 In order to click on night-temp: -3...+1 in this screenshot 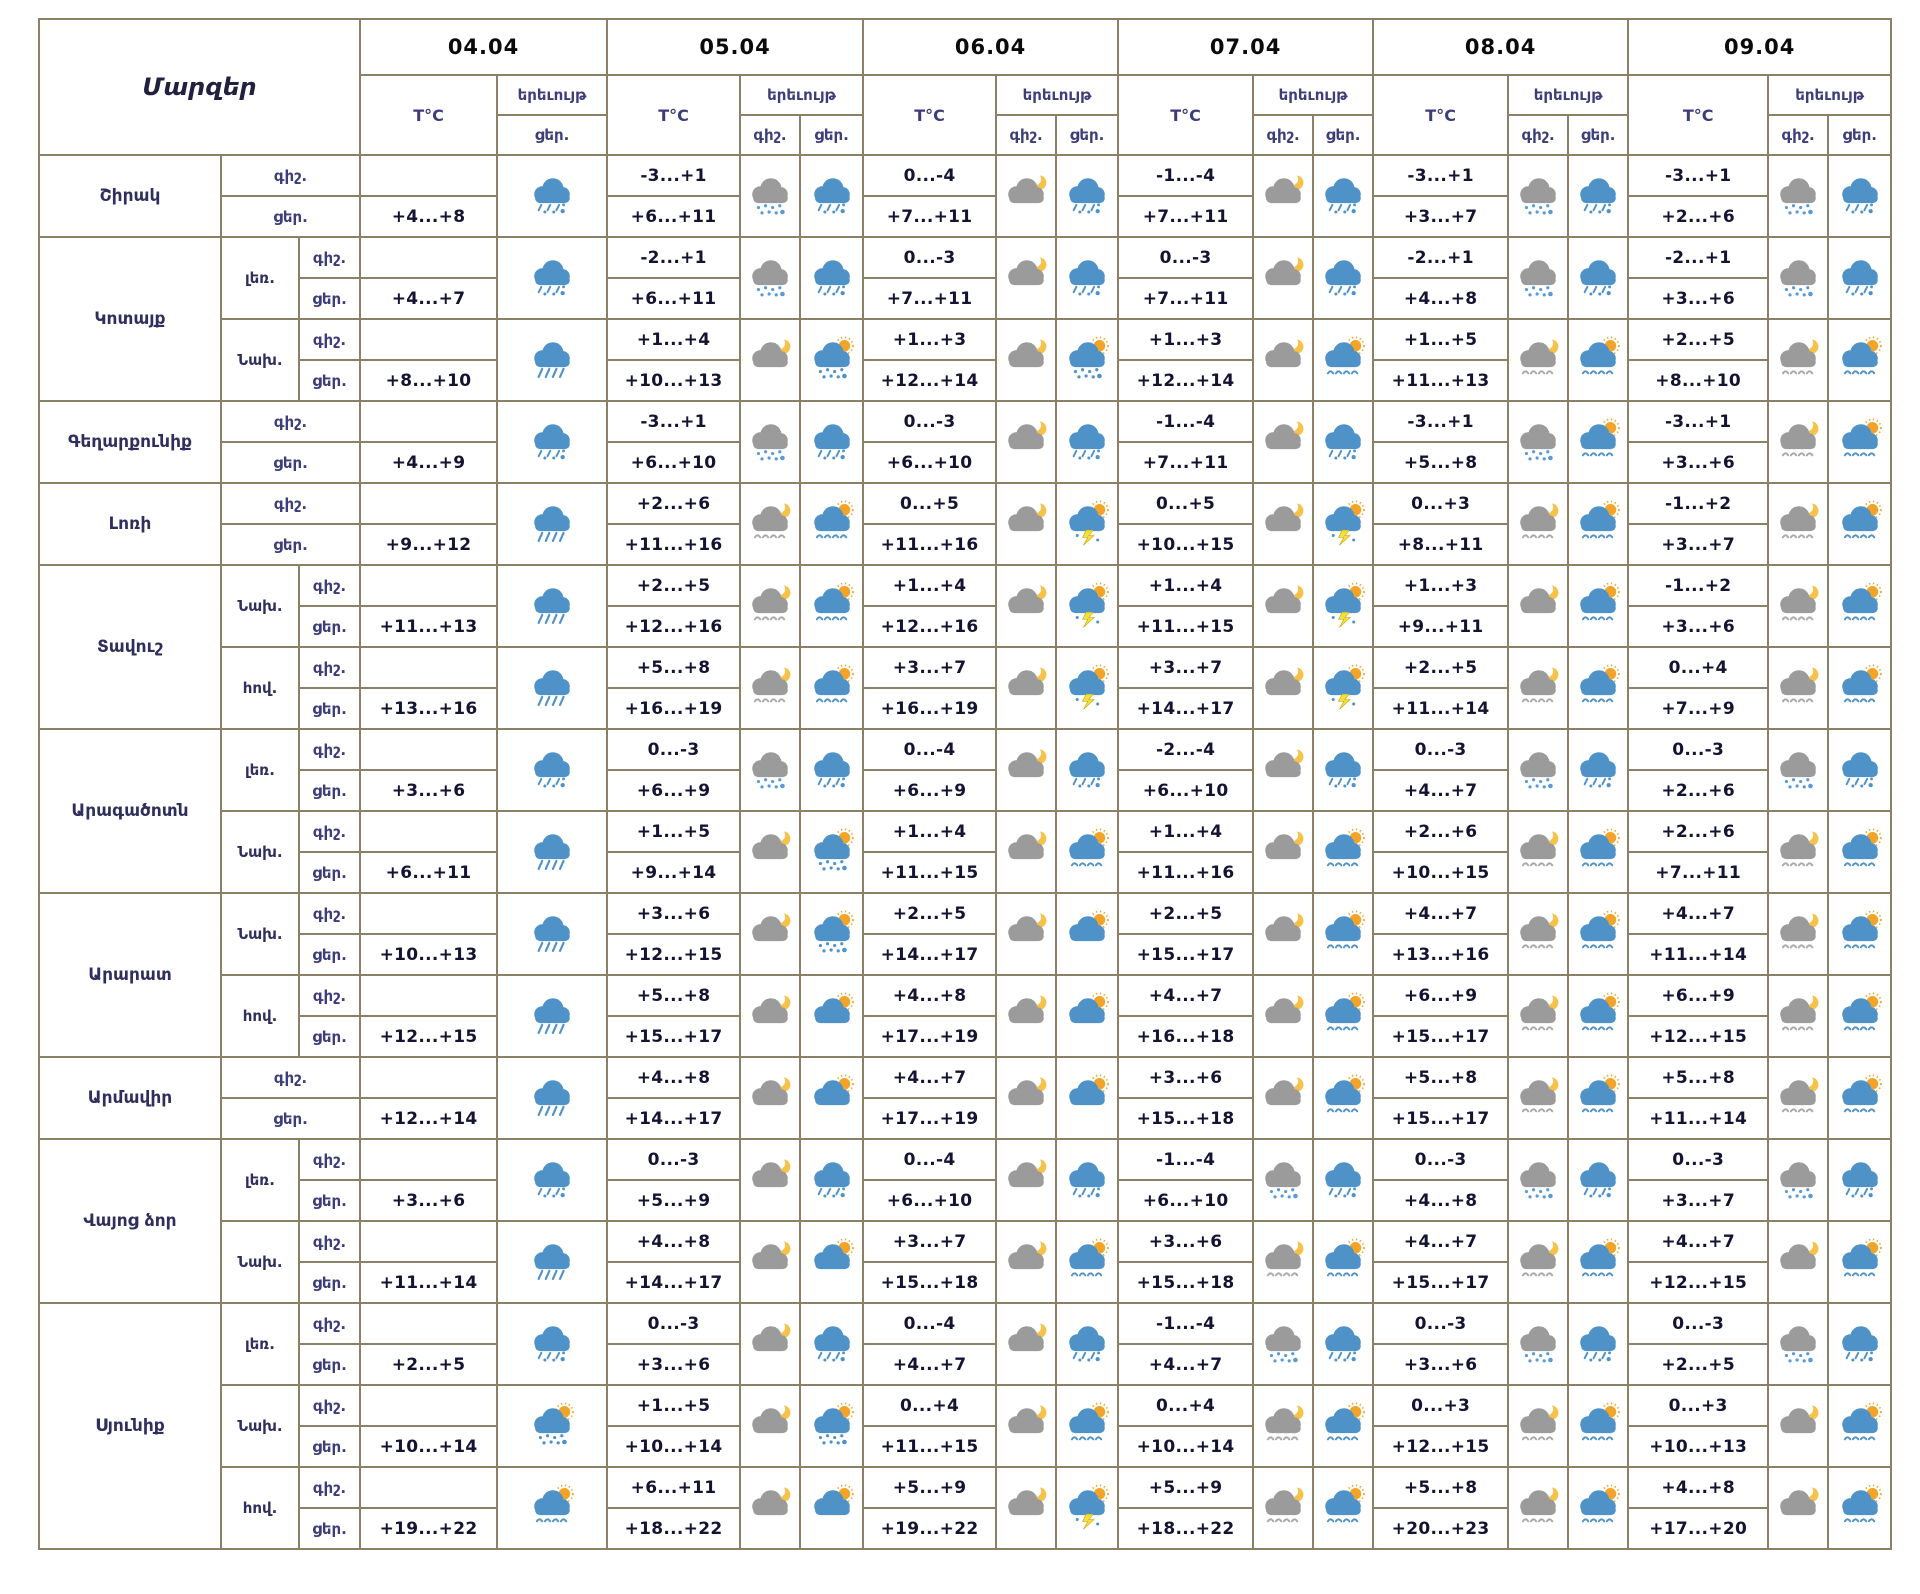, I will do `click(1698, 421)`.